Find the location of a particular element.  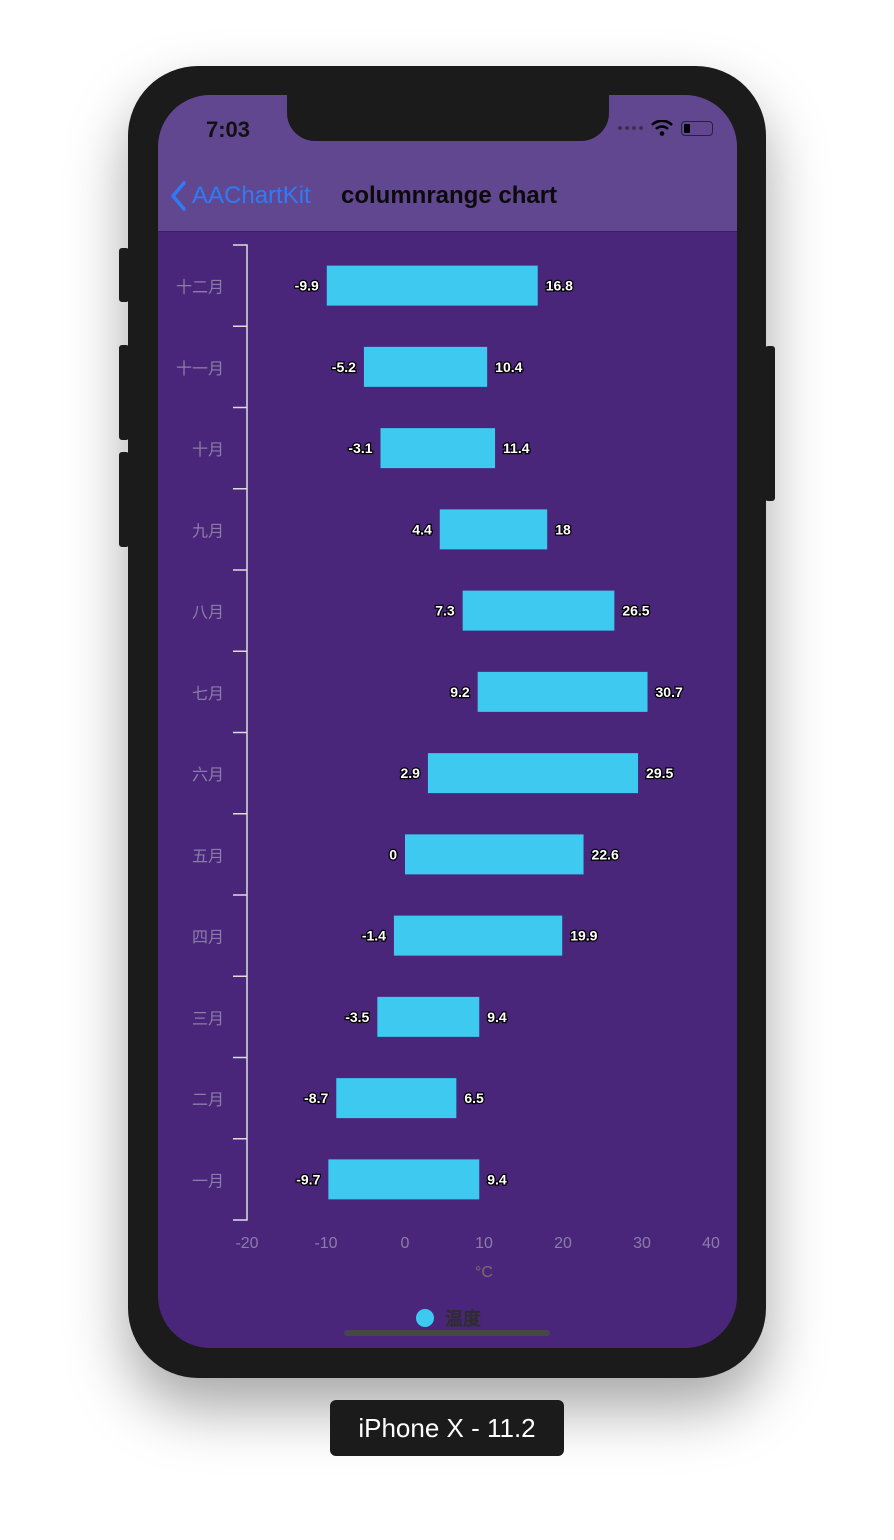

data-label-high: 6.5 is located at coordinates (474, 1098).